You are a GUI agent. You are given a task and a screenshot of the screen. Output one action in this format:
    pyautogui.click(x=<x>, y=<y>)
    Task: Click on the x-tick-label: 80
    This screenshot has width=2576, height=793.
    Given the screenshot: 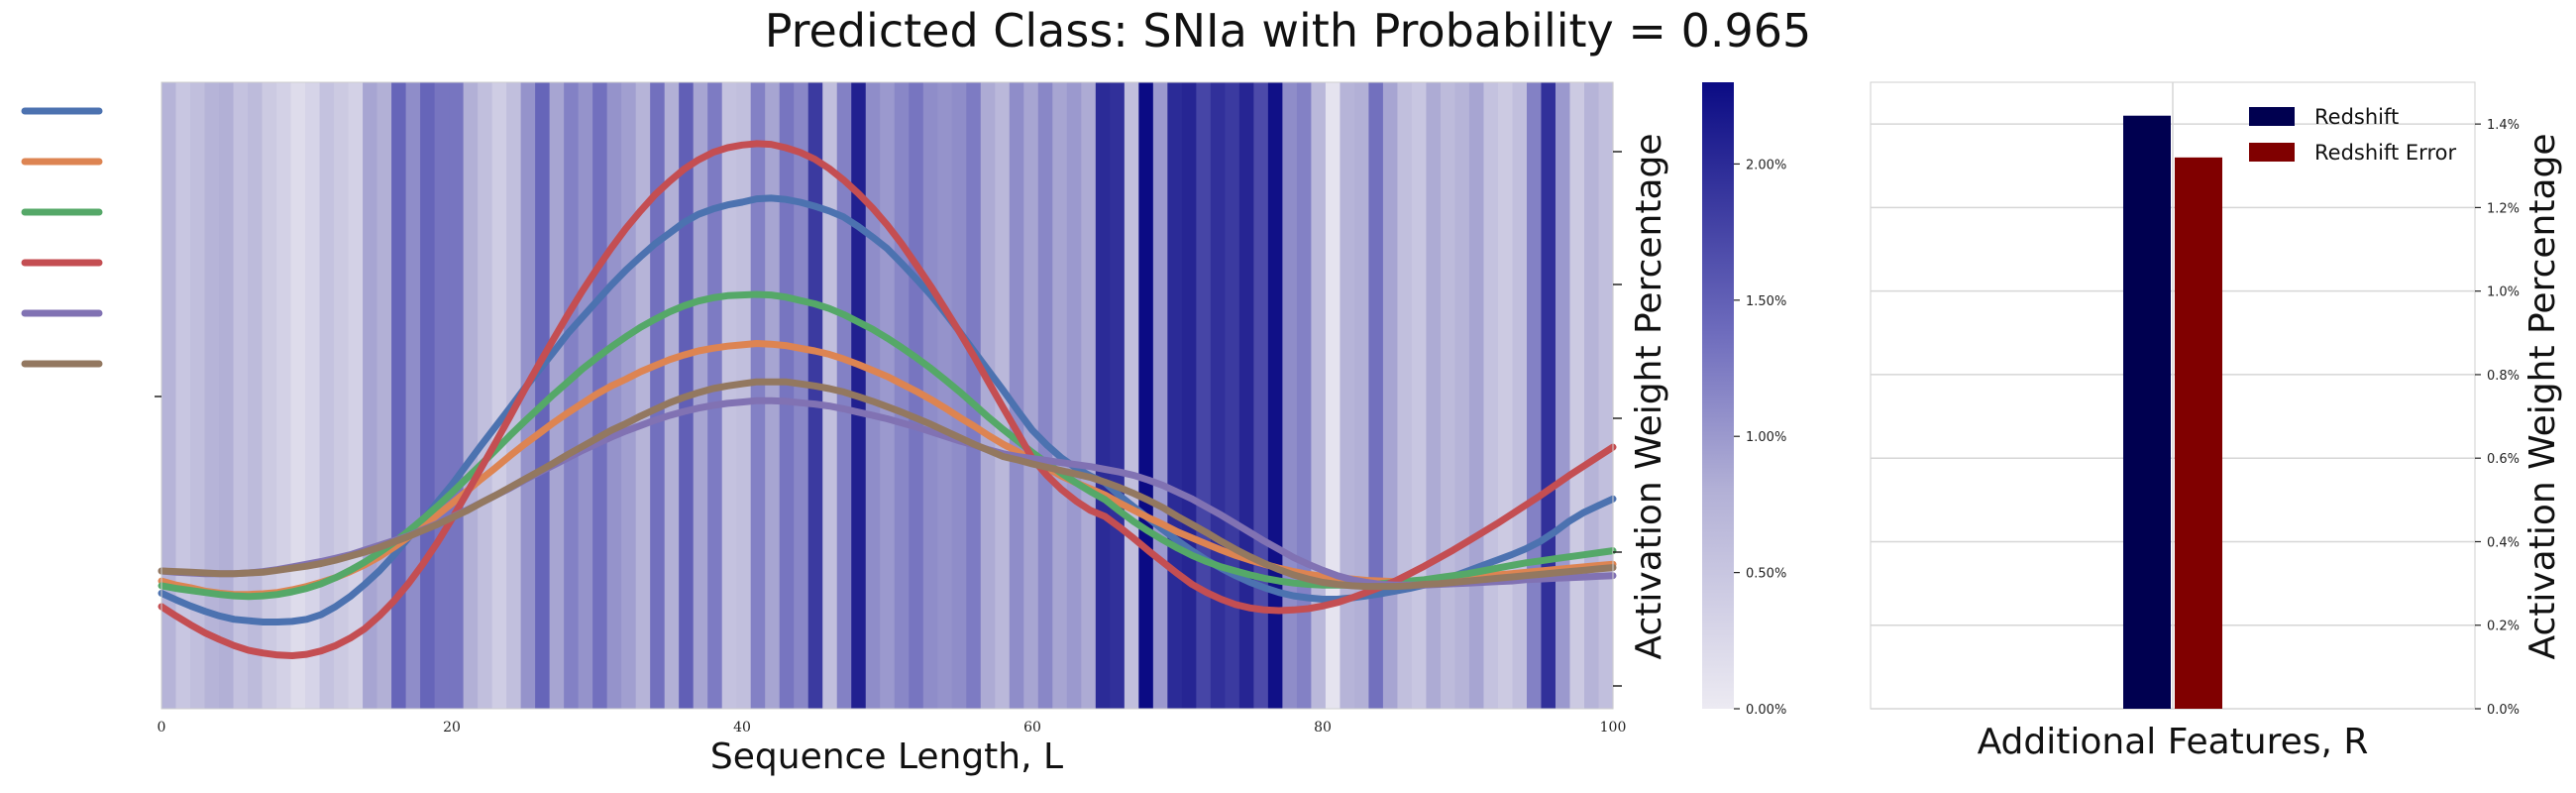 What is the action you would take?
    pyautogui.click(x=1323, y=728)
    